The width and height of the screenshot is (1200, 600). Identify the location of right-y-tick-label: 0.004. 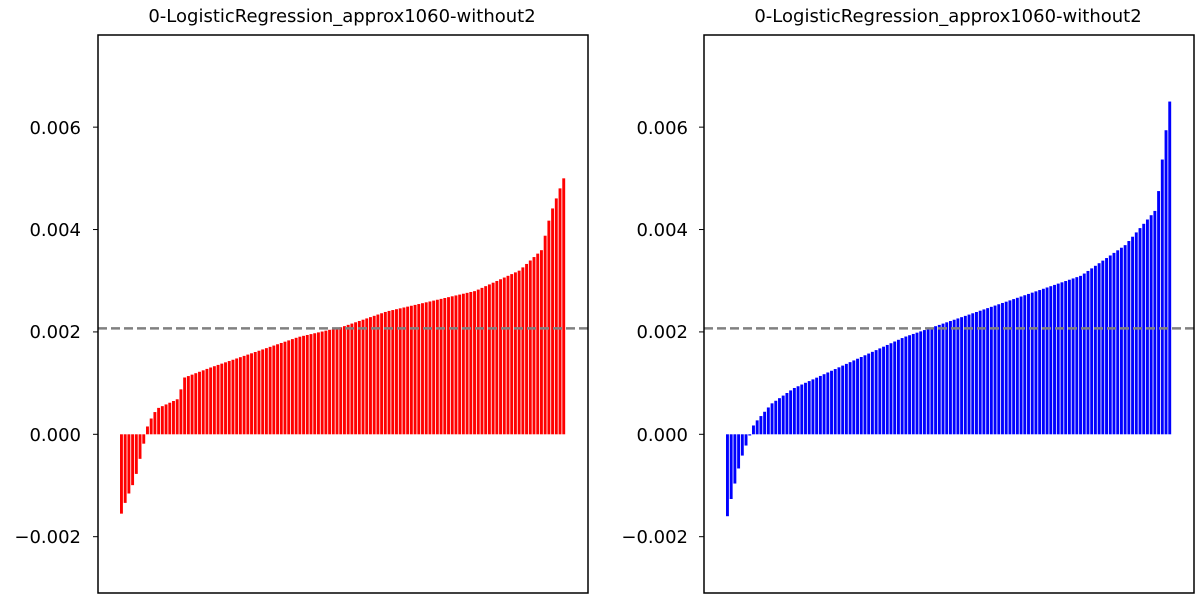
(662, 230).